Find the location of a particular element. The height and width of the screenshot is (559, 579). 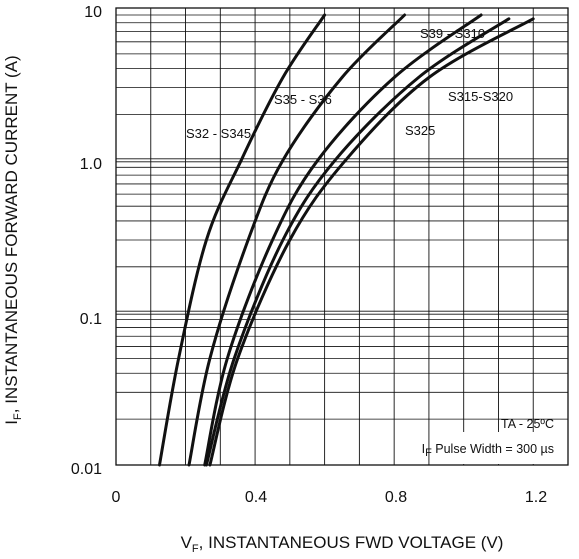

series-label: S39 - S310 is located at coordinates (452, 33).